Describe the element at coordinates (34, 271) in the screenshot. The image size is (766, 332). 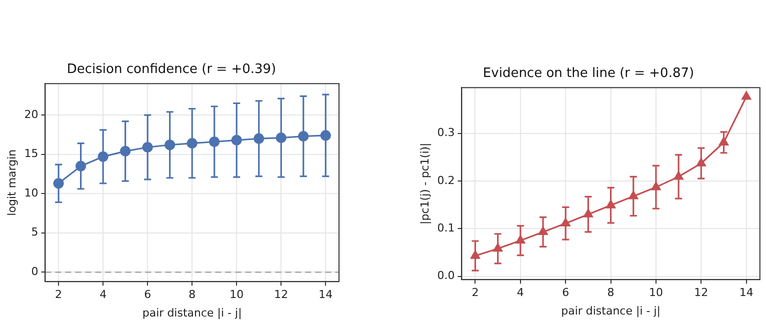
I see `y-tick-label: 0` at that location.